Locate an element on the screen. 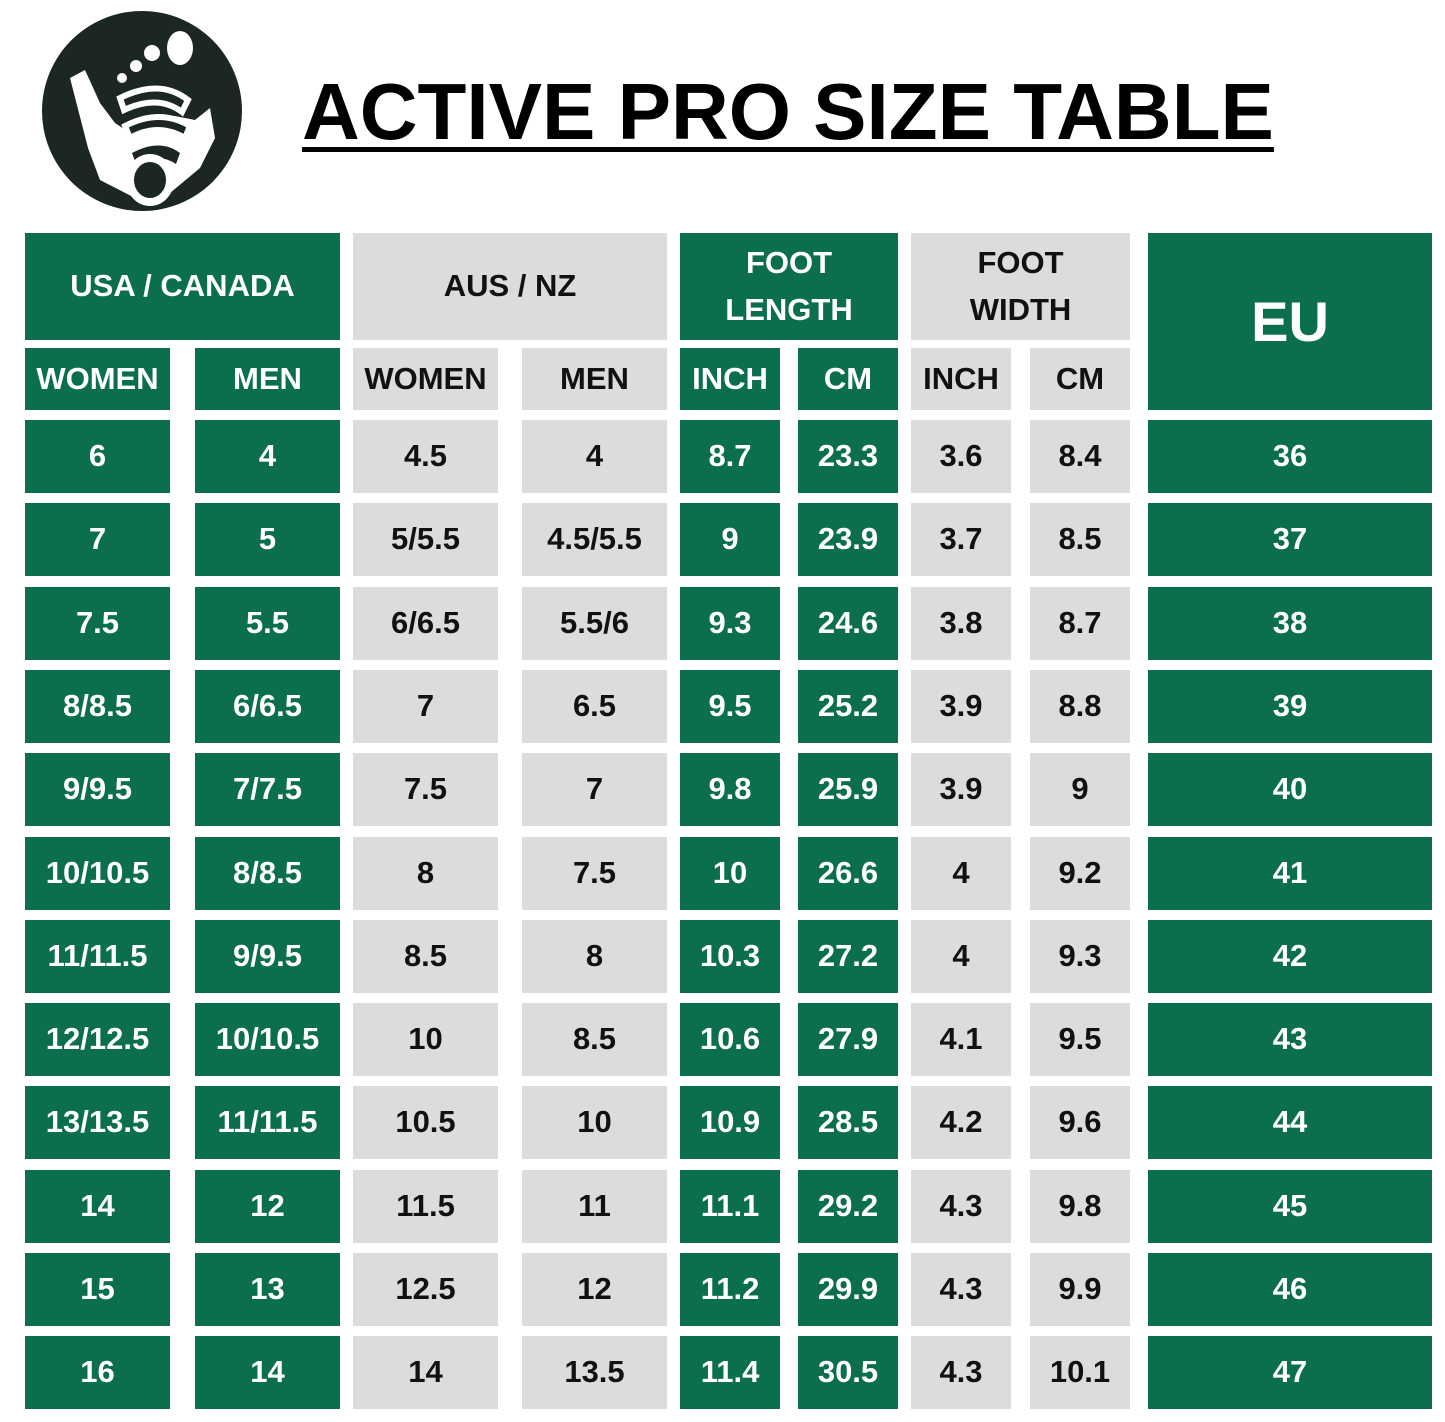 This screenshot has width=1445, height=1422. cell-usa-men: 9/9.5 is located at coordinates (267, 956).